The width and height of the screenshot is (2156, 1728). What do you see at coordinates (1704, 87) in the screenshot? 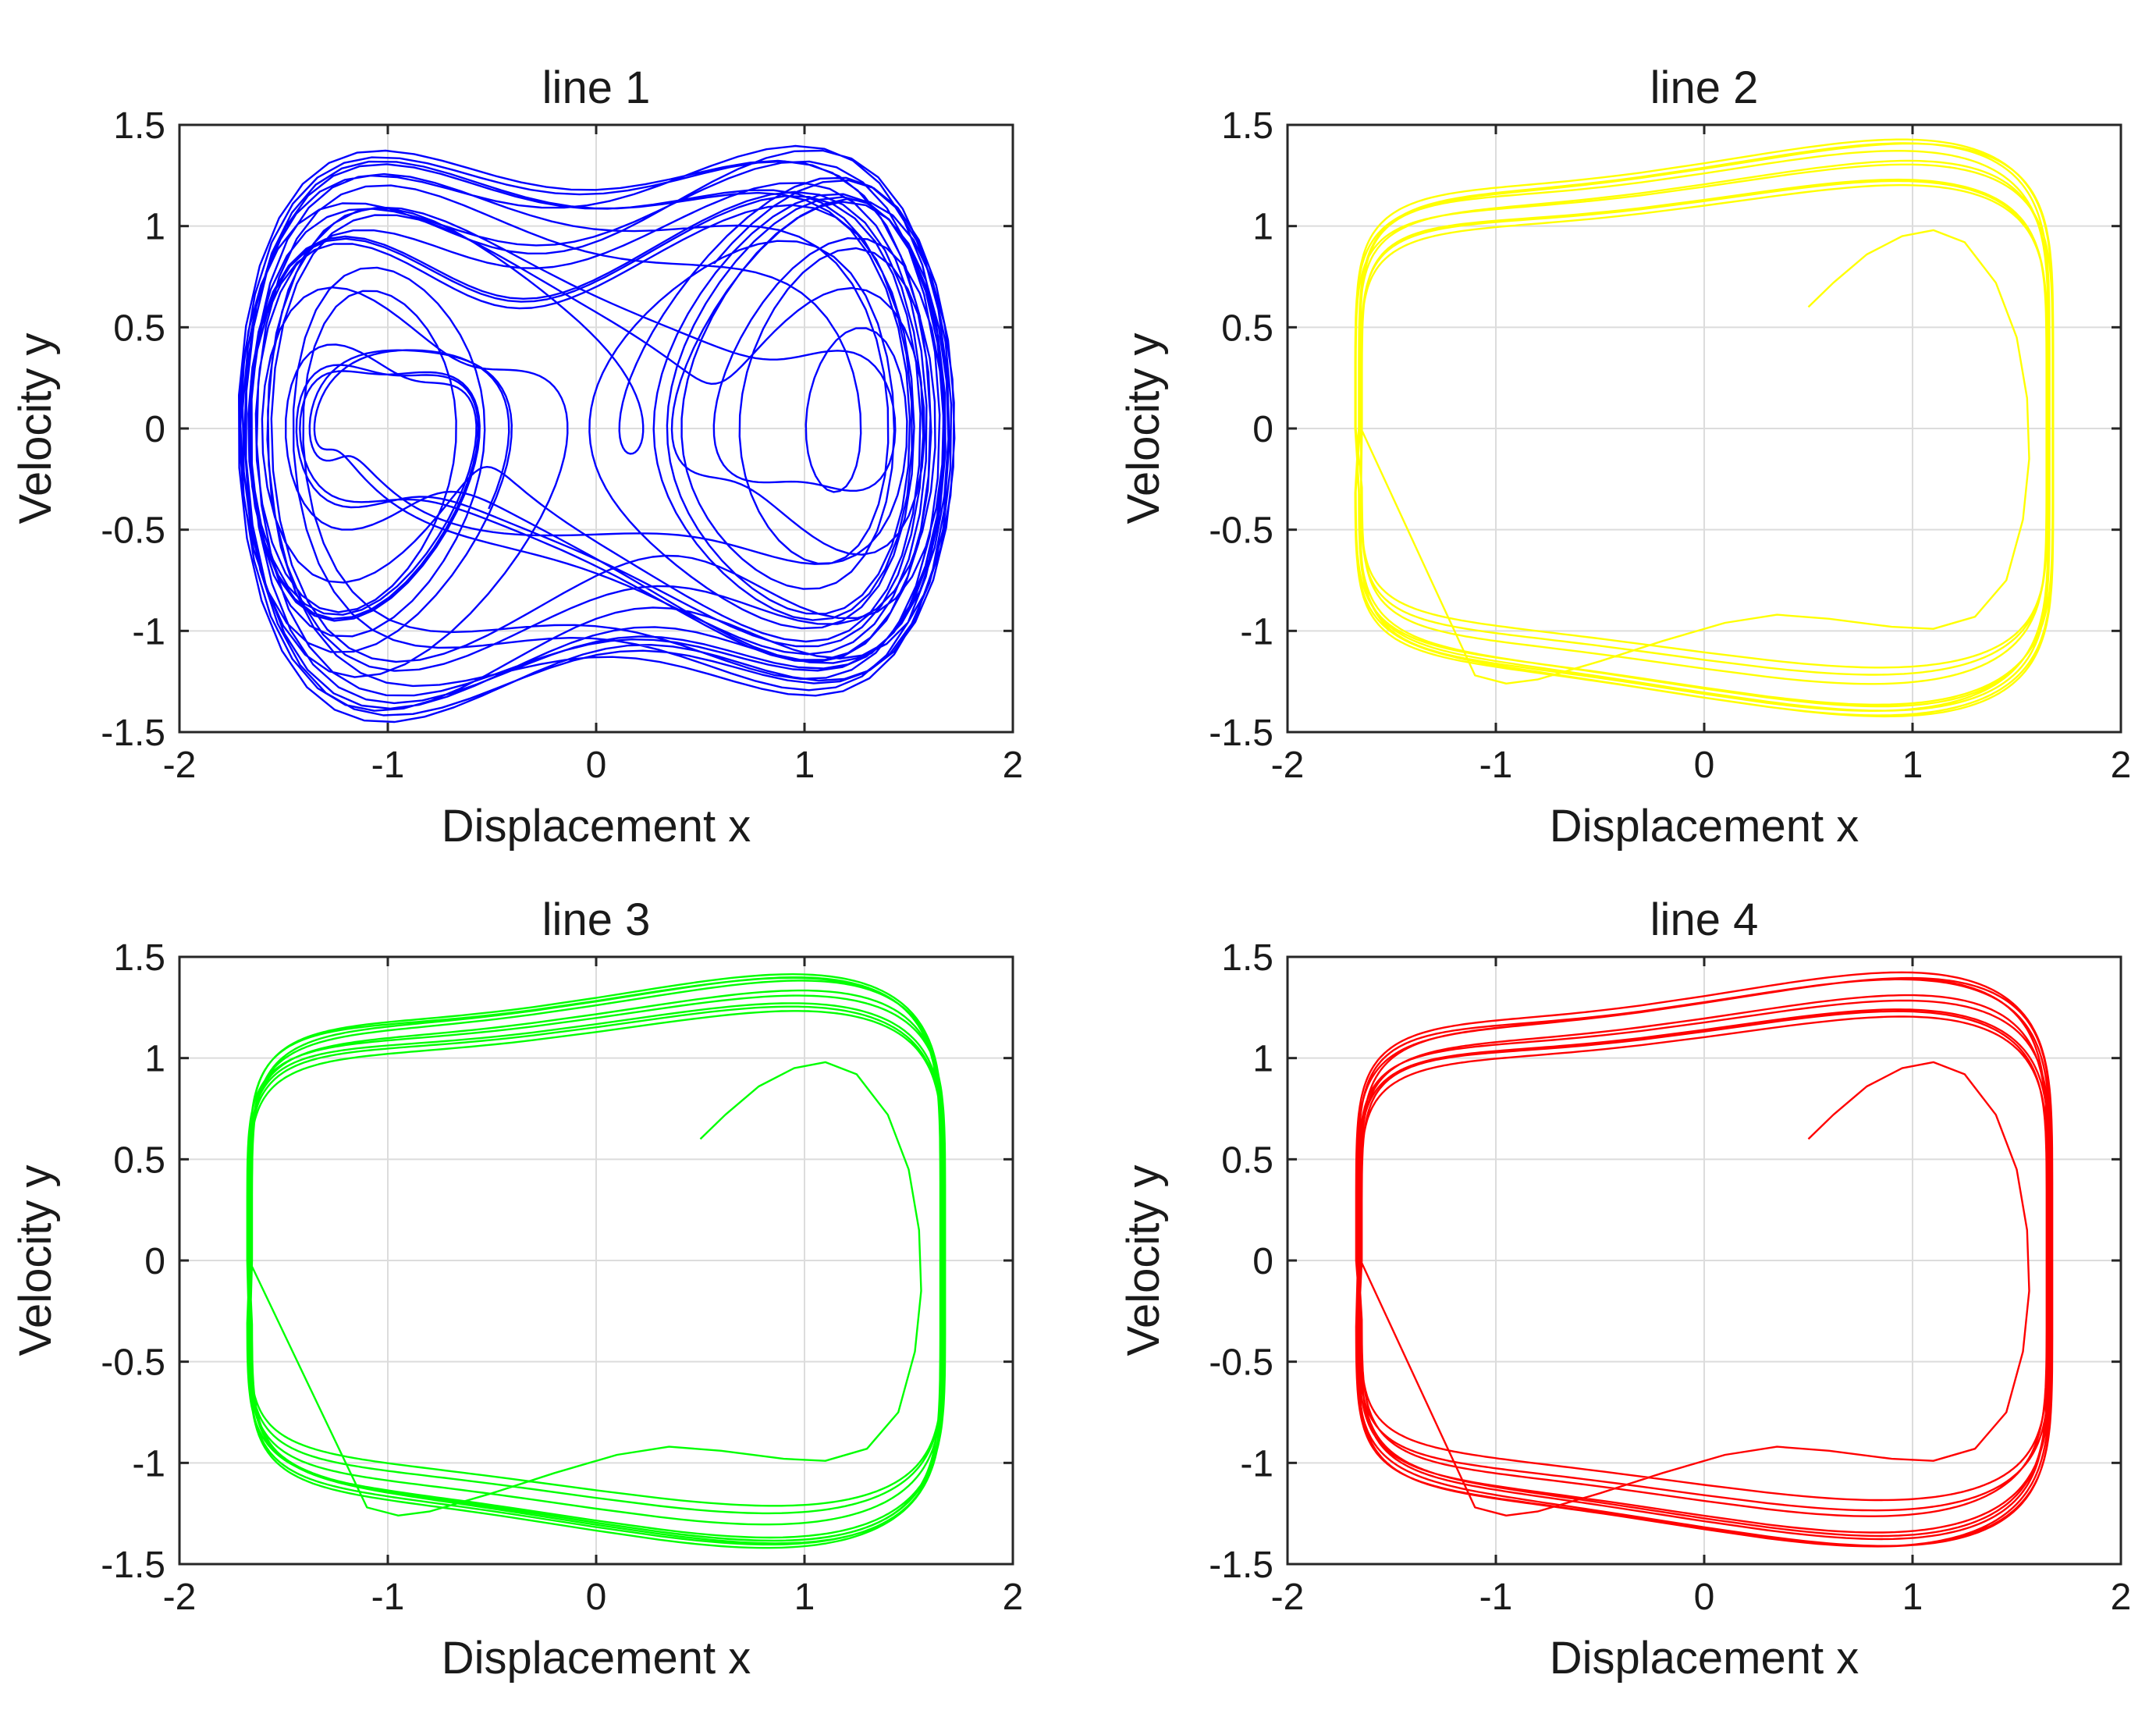
I see `subplot-title: line 2` at bounding box center [1704, 87].